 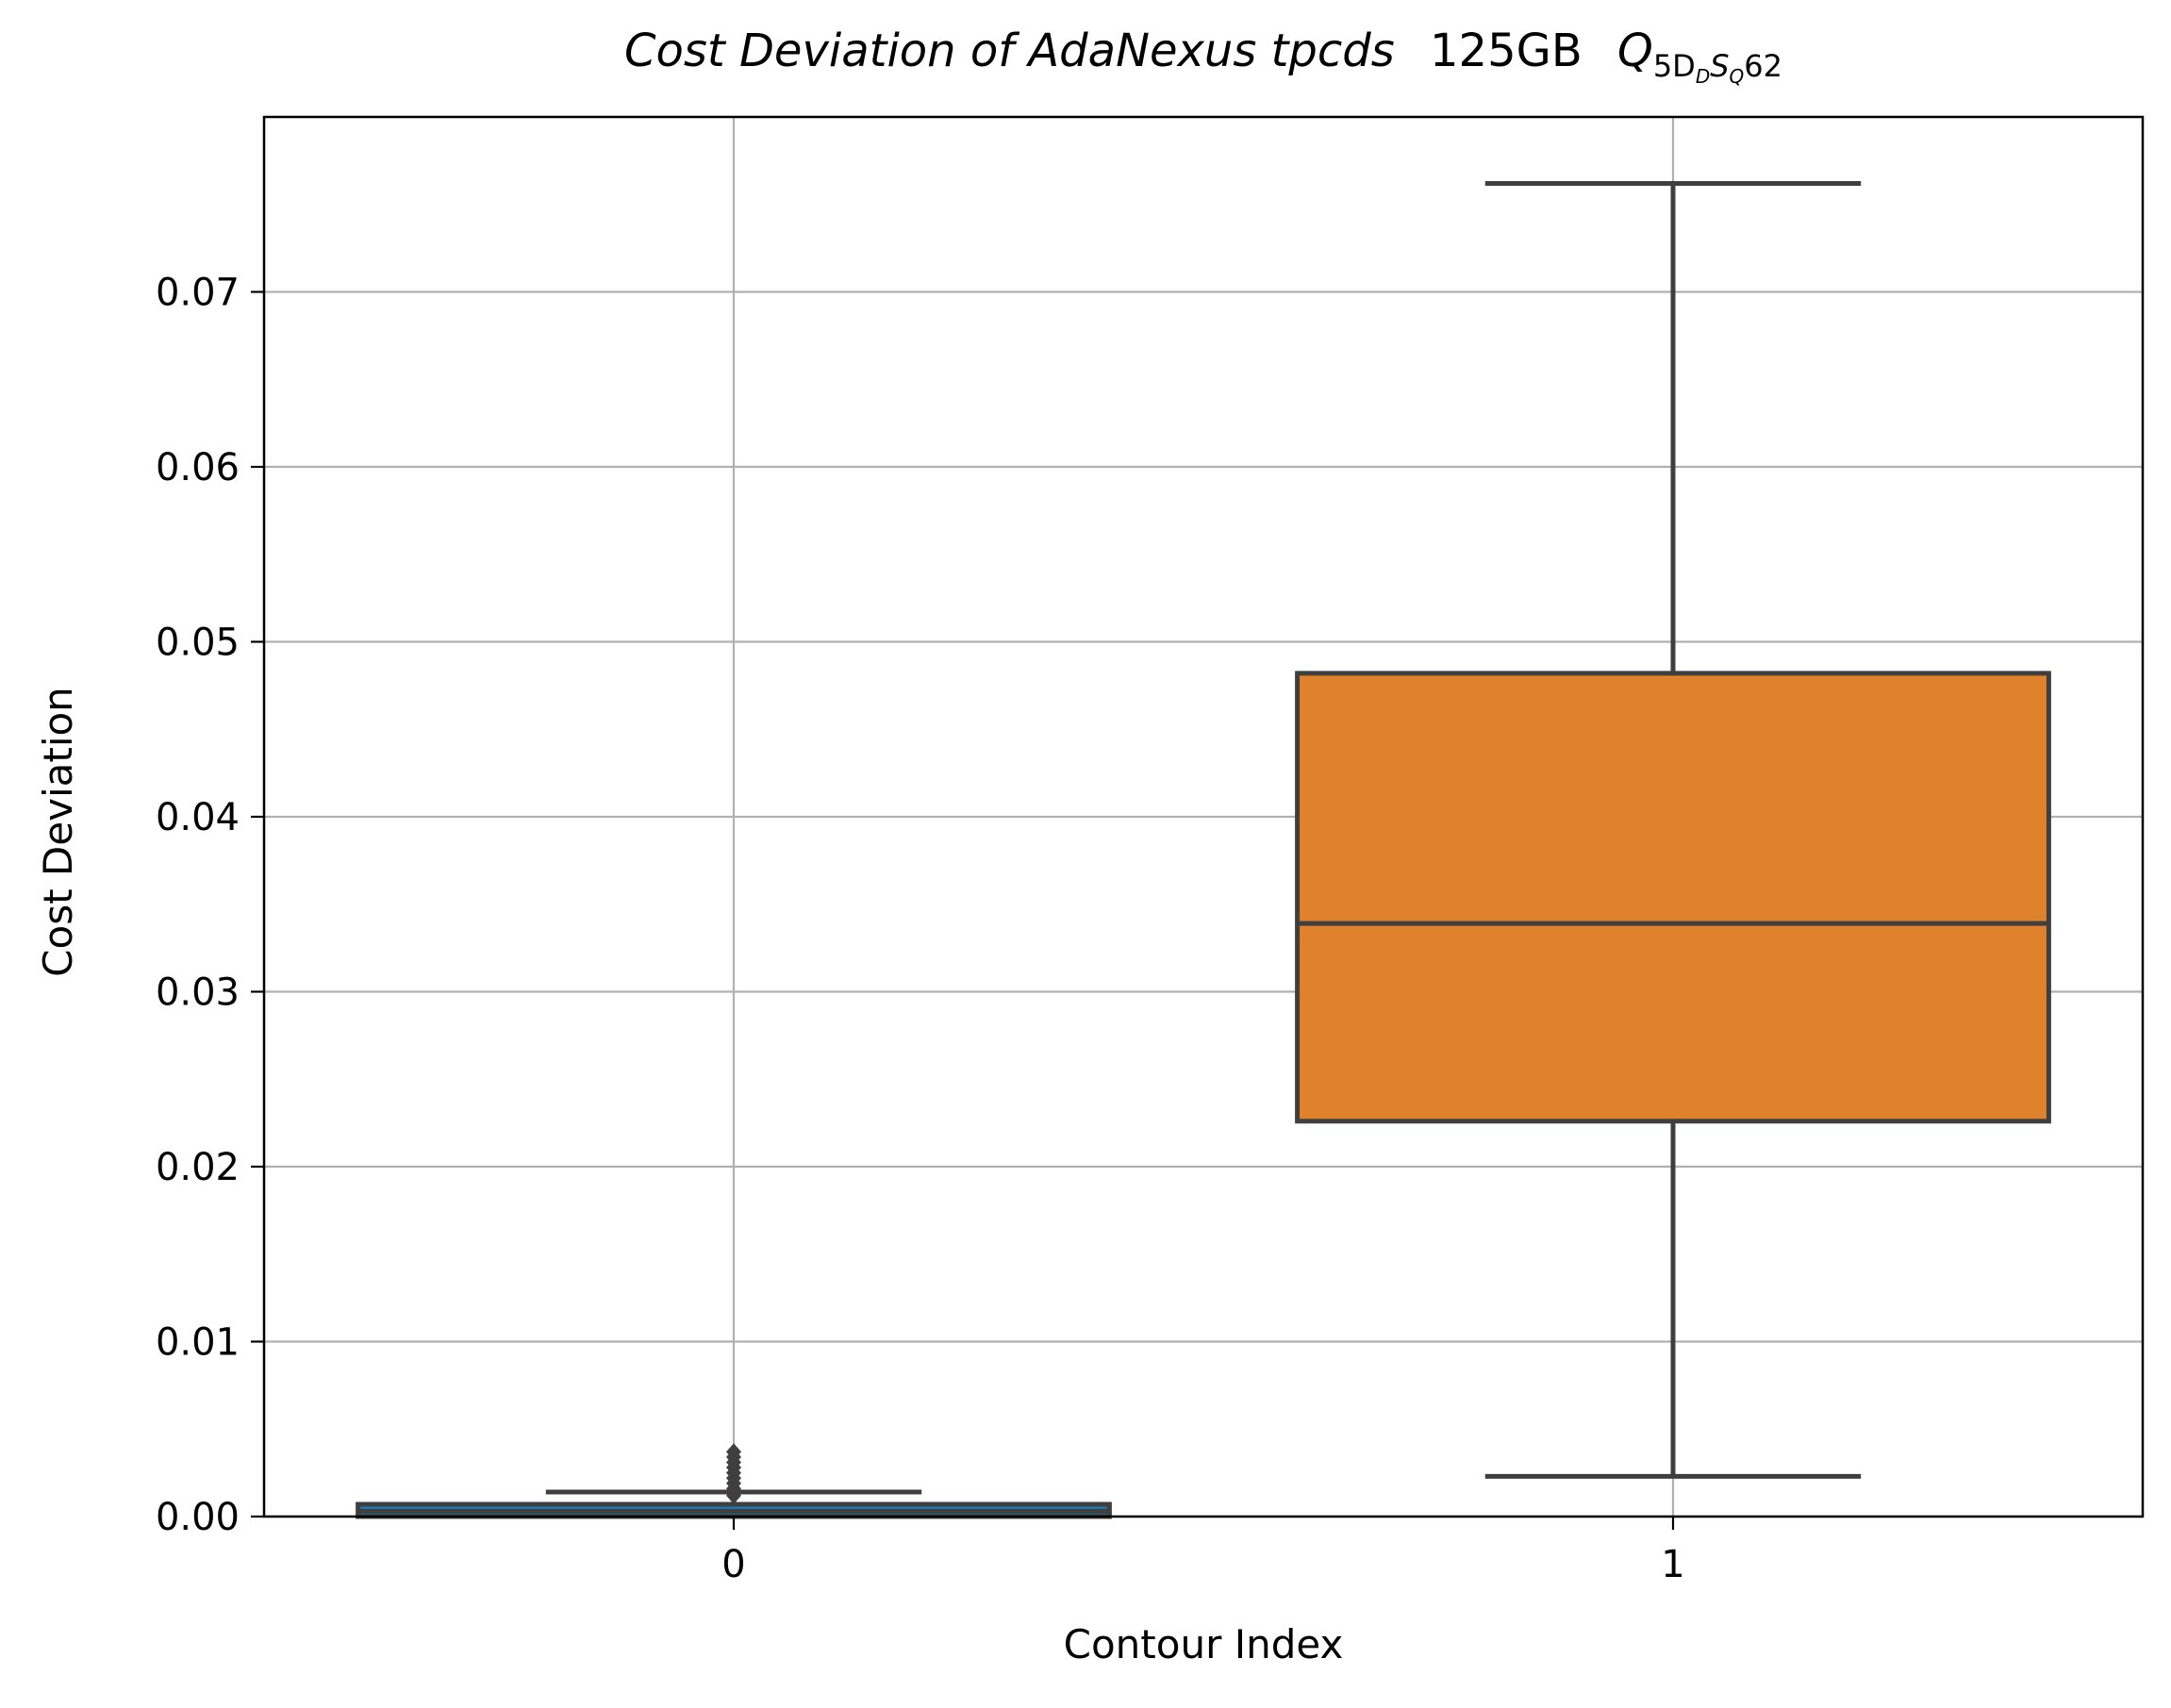 What do you see at coordinates (198, 467) in the screenshot?
I see `y-tick-label: 0.06` at bounding box center [198, 467].